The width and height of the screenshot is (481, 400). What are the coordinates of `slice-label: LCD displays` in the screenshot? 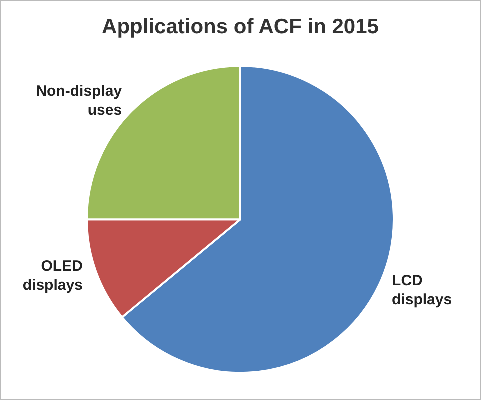 It's located at (422, 290).